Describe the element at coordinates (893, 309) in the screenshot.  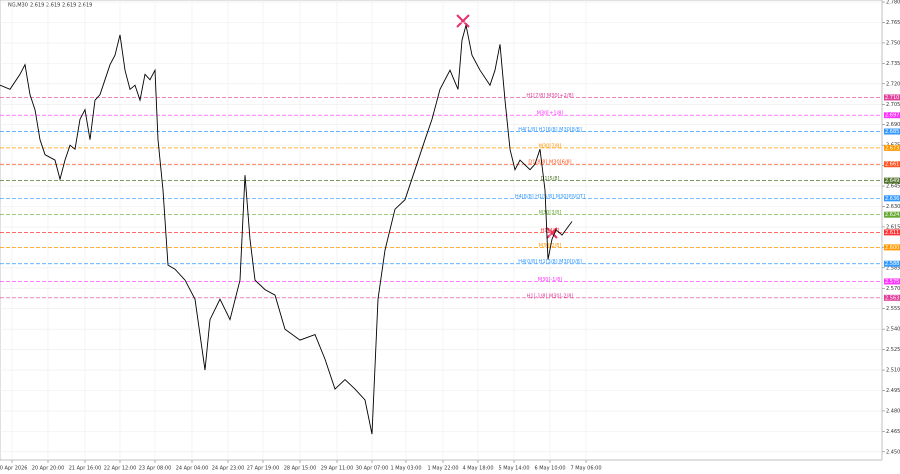
I see `y-tick-label: 2.555` at that location.